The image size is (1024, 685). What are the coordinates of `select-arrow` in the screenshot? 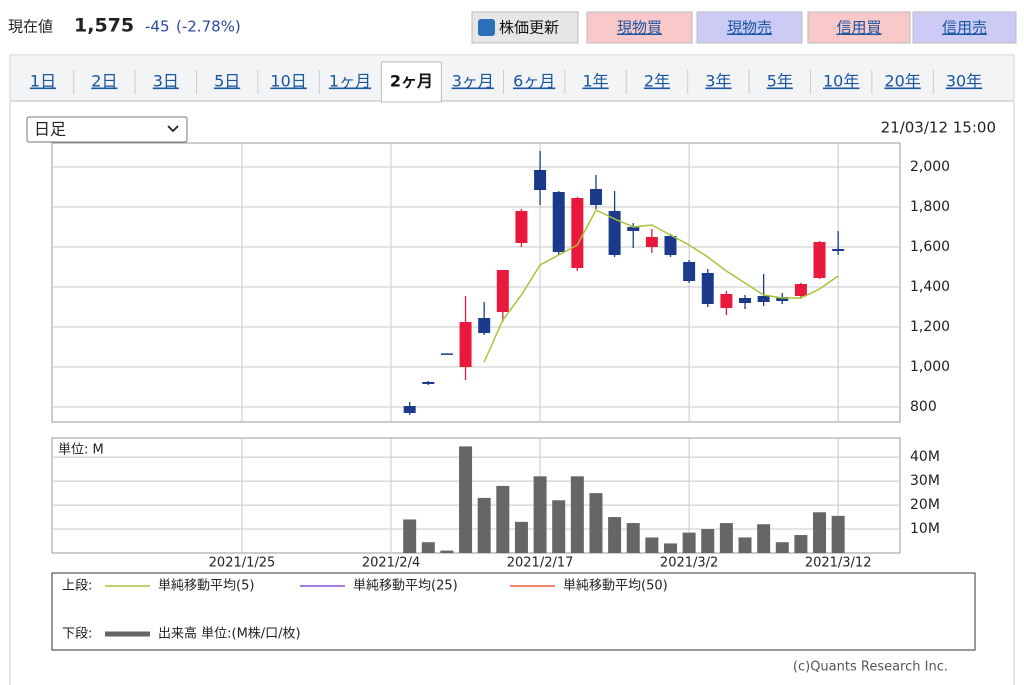 It's located at (173, 129).